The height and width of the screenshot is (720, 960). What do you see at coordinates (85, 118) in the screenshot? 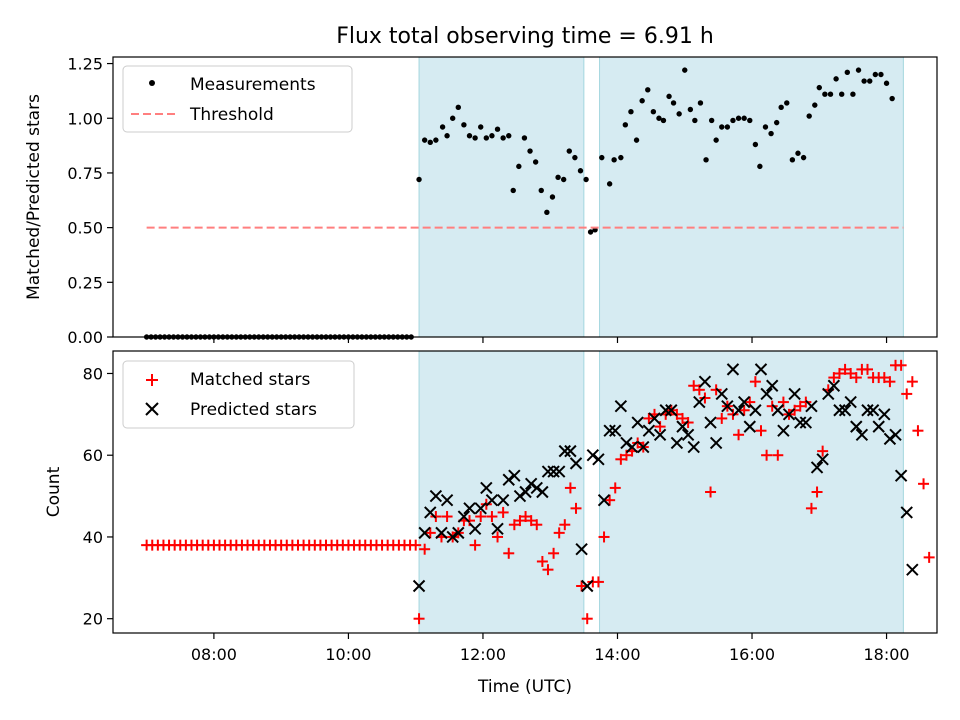
I see `top-y-tick-label: 1.00` at bounding box center [85, 118].